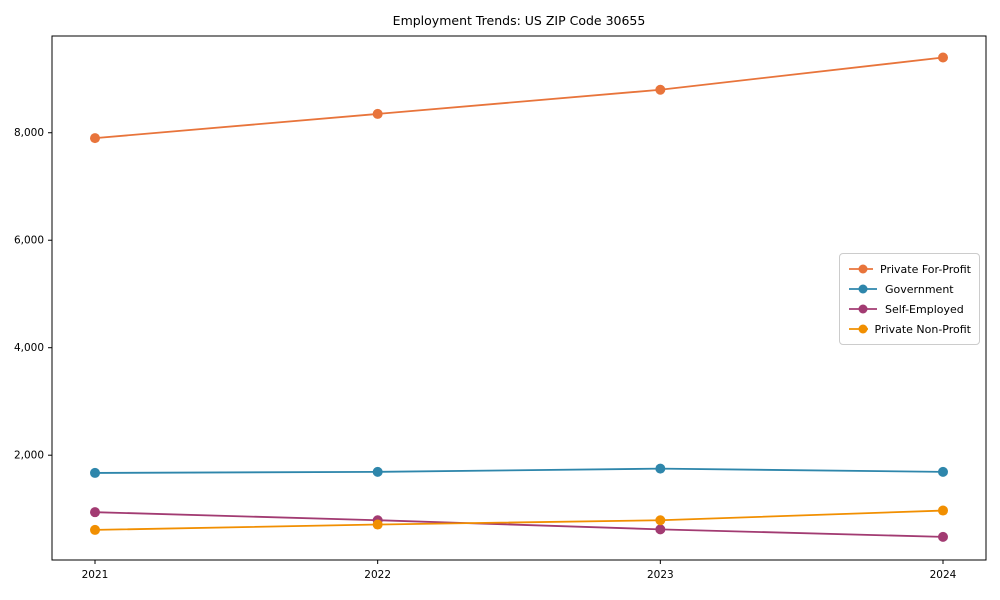  What do you see at coordinates (29, 241) in the screenshot?
I see `y-tick-label: 6,000` at bounding box center [29, 241].